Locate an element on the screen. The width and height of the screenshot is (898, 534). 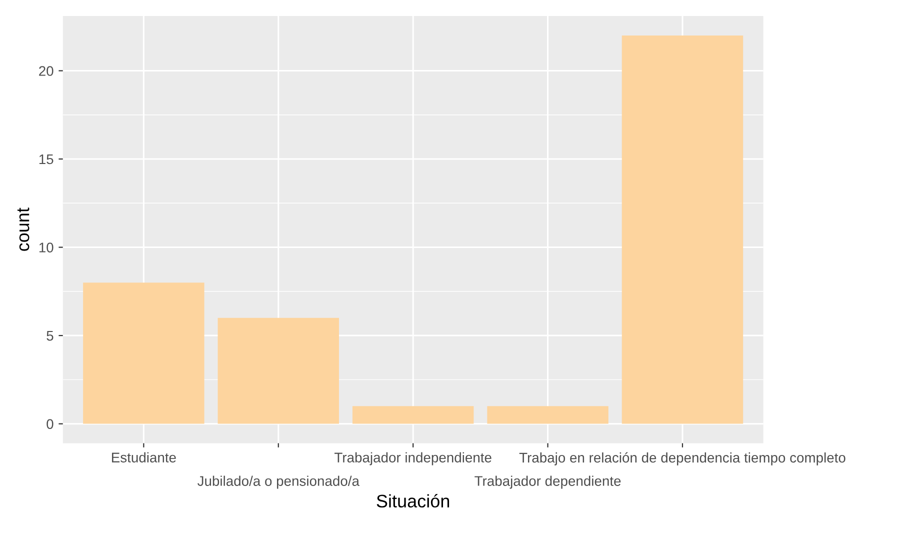
y-axis-title: count is located at coordinates (23, 229).